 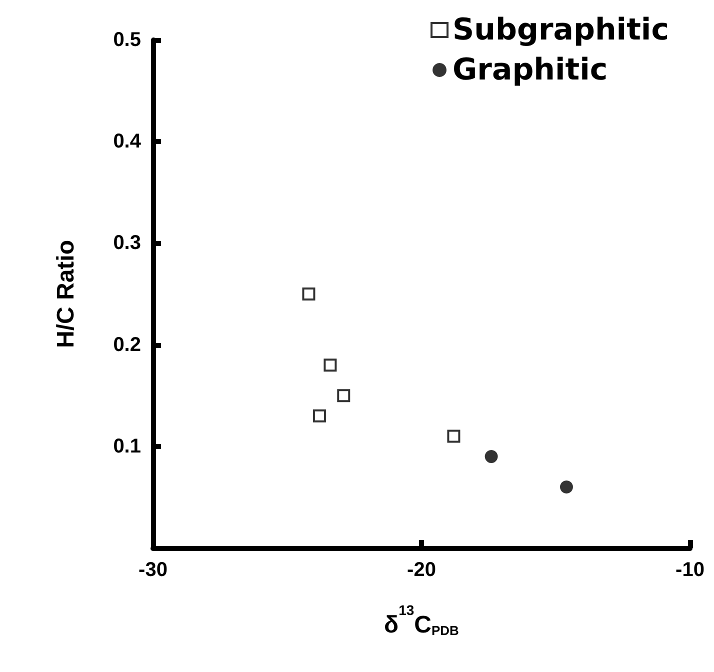 What do you see at coordinates (127, 40) in the screenshot?
I see `y-tick-label: 0.5` at bounding box center [127, 40].